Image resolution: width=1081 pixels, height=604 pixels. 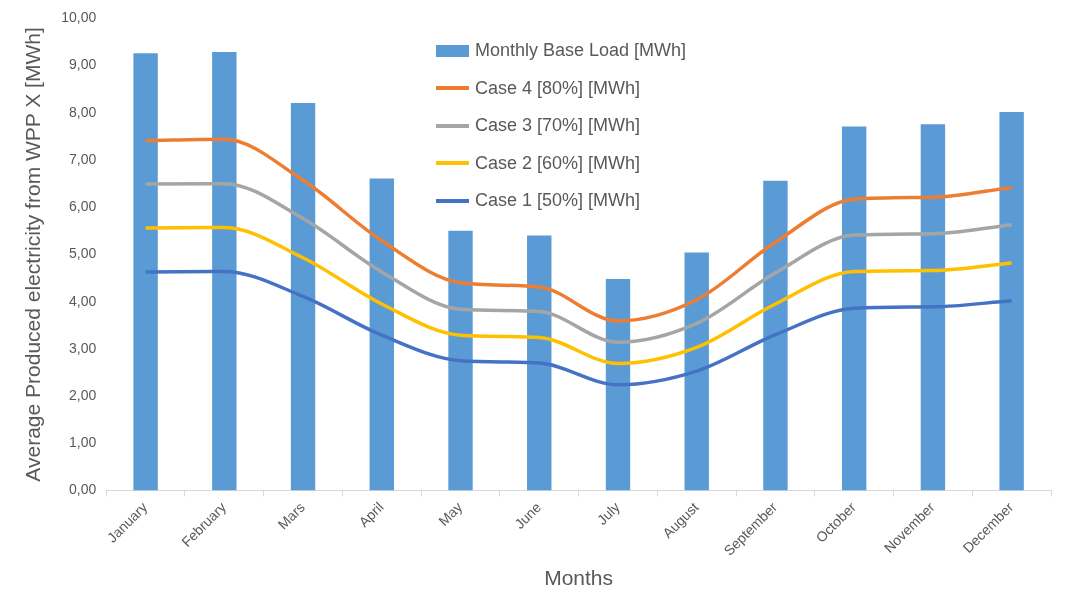 I want to click on y-axis-title: Average Produced electricity from WPP X [MWh], so click(x=33, y=254).